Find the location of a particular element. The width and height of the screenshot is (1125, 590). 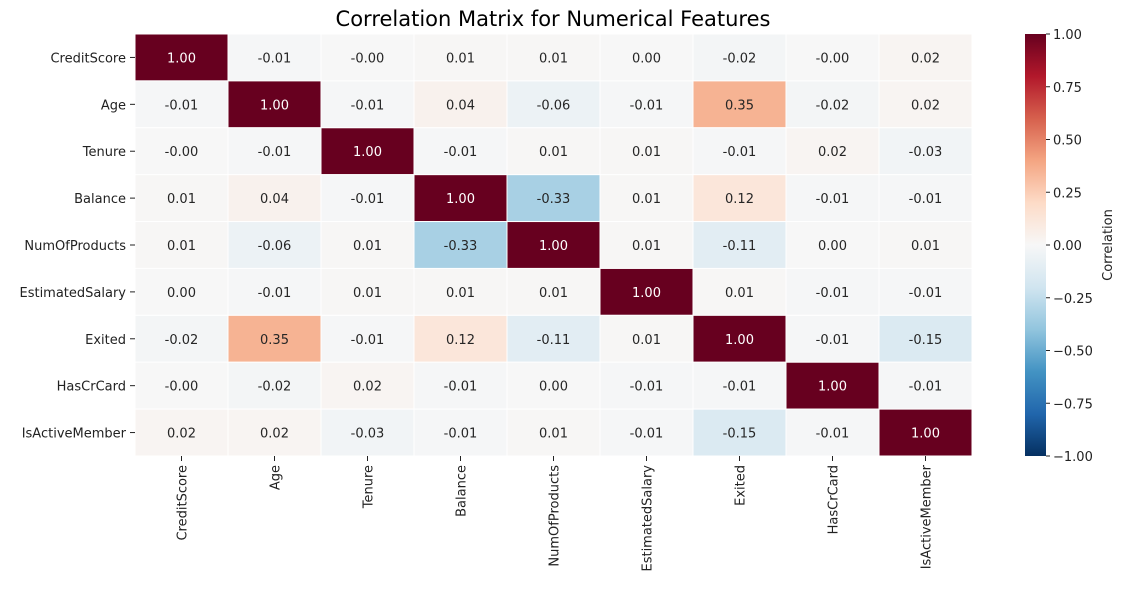

y-tick-label: CreditScore is located at coordinates (88, 58).